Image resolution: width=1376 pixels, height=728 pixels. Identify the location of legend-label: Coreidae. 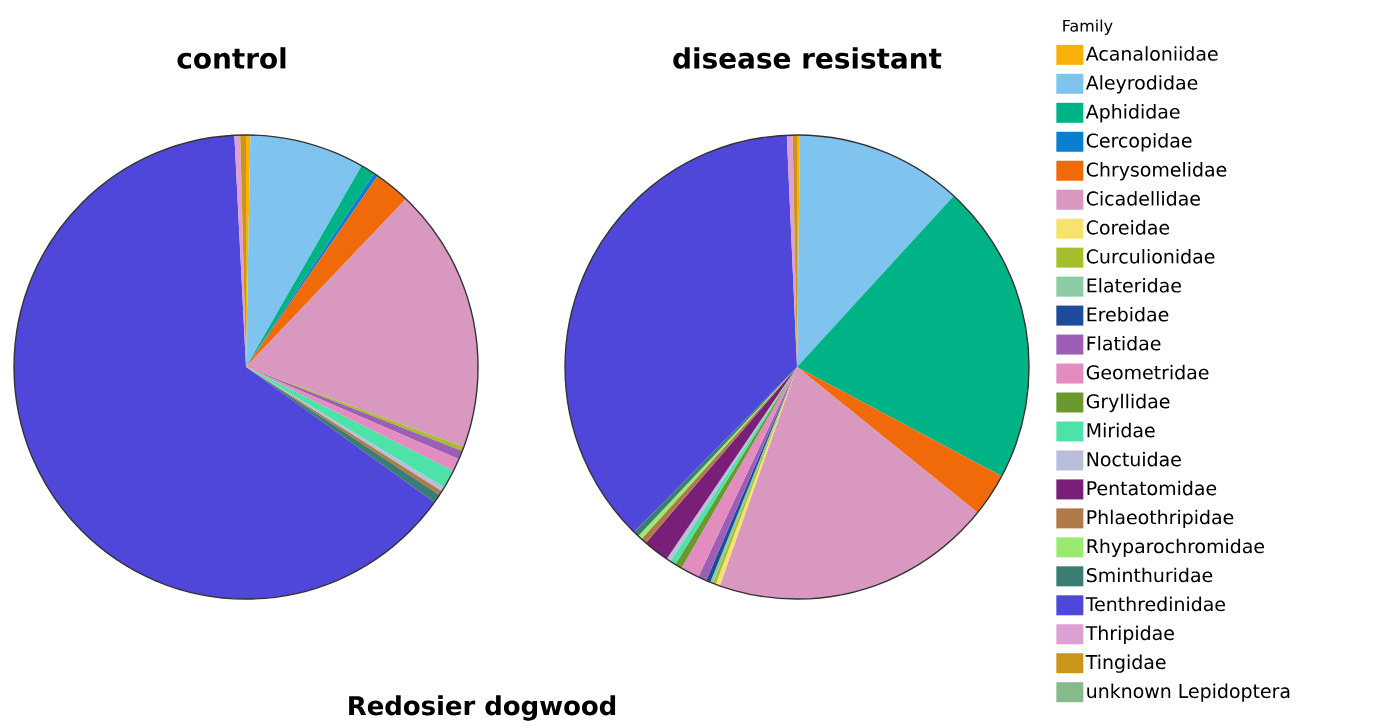
(1128, 227).